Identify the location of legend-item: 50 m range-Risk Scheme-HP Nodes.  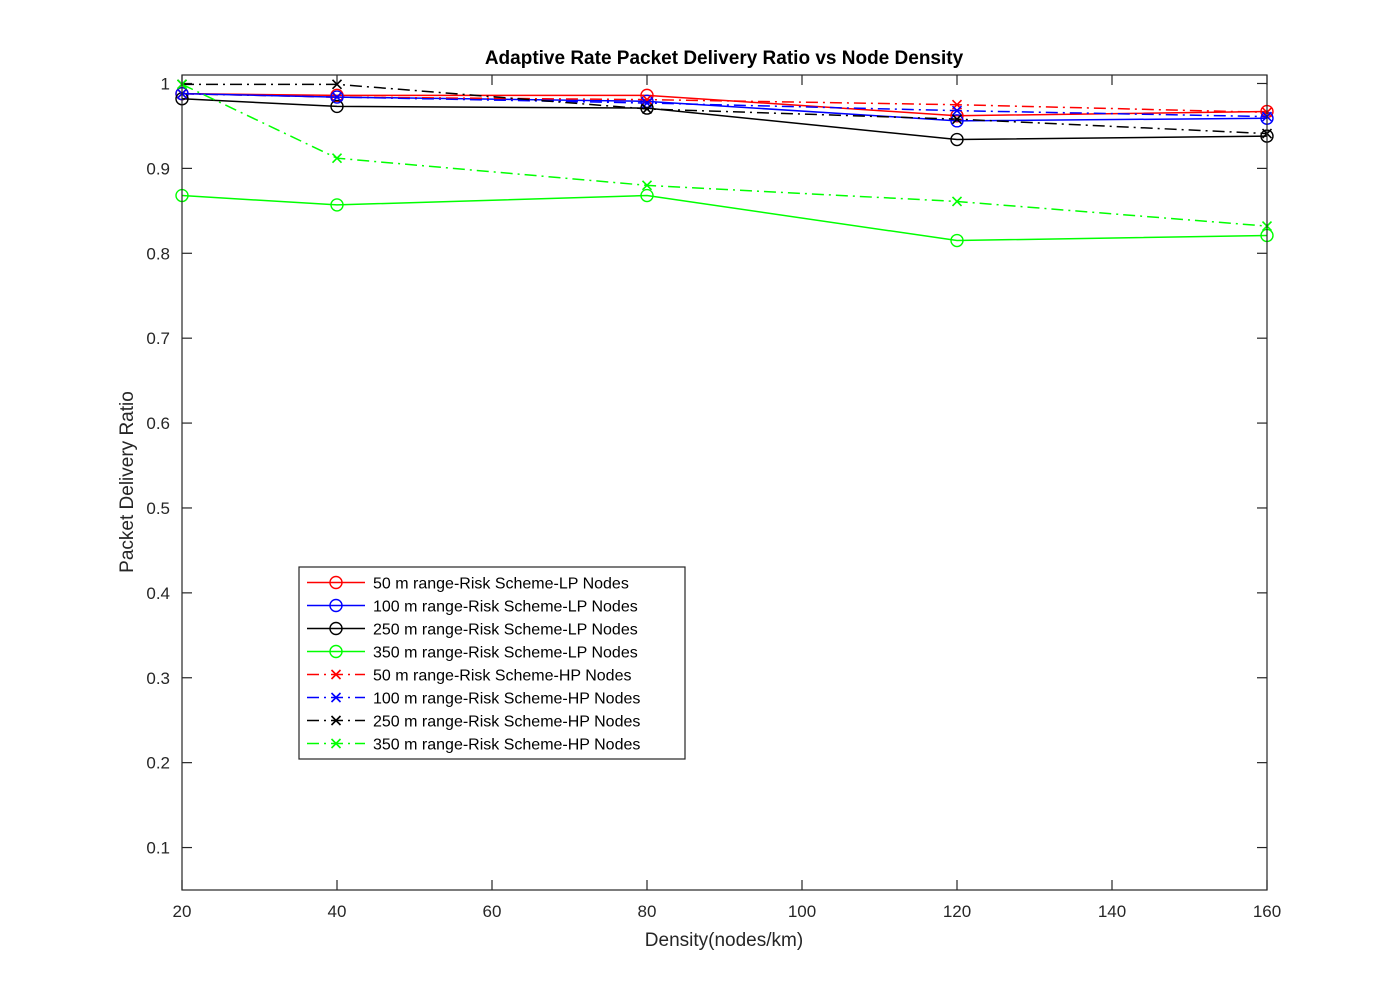
(469, 676).